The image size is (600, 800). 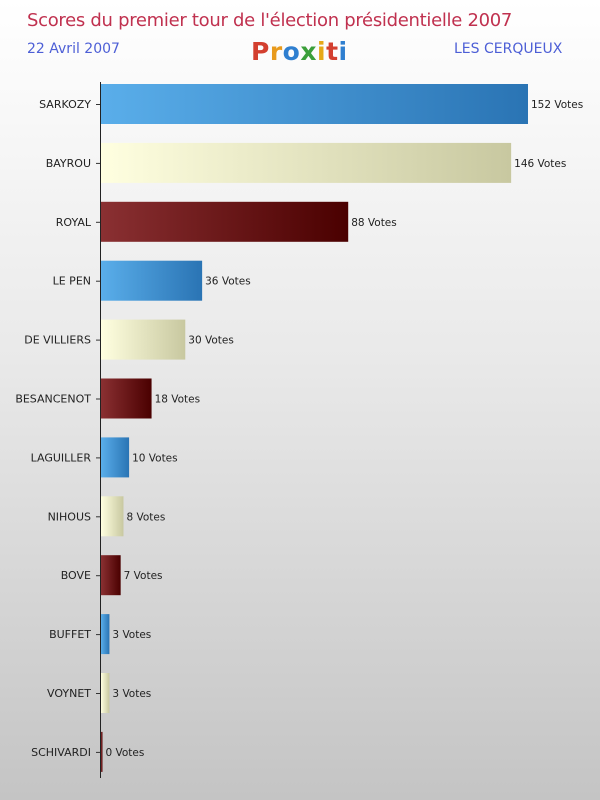 I want to click on category-label-schivardi: SCHIVARDI, so click(x=61, y=752).